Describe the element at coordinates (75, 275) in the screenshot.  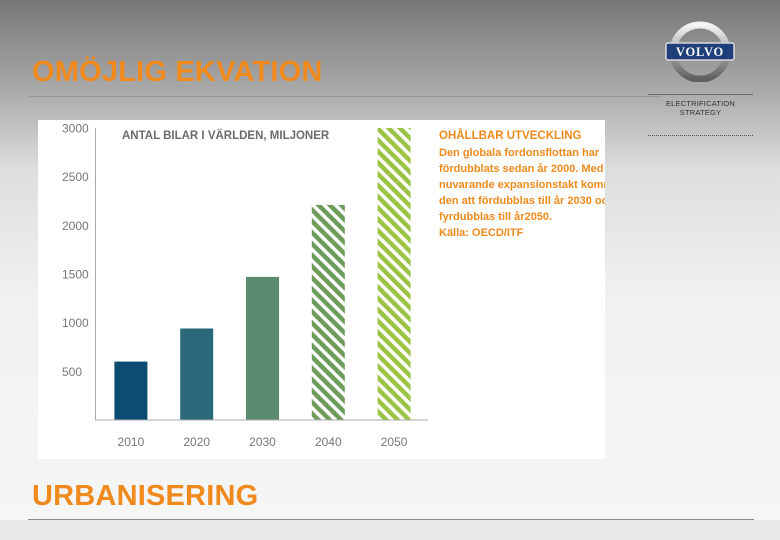
I see `y-tick-label-1500: 1500` at that location.